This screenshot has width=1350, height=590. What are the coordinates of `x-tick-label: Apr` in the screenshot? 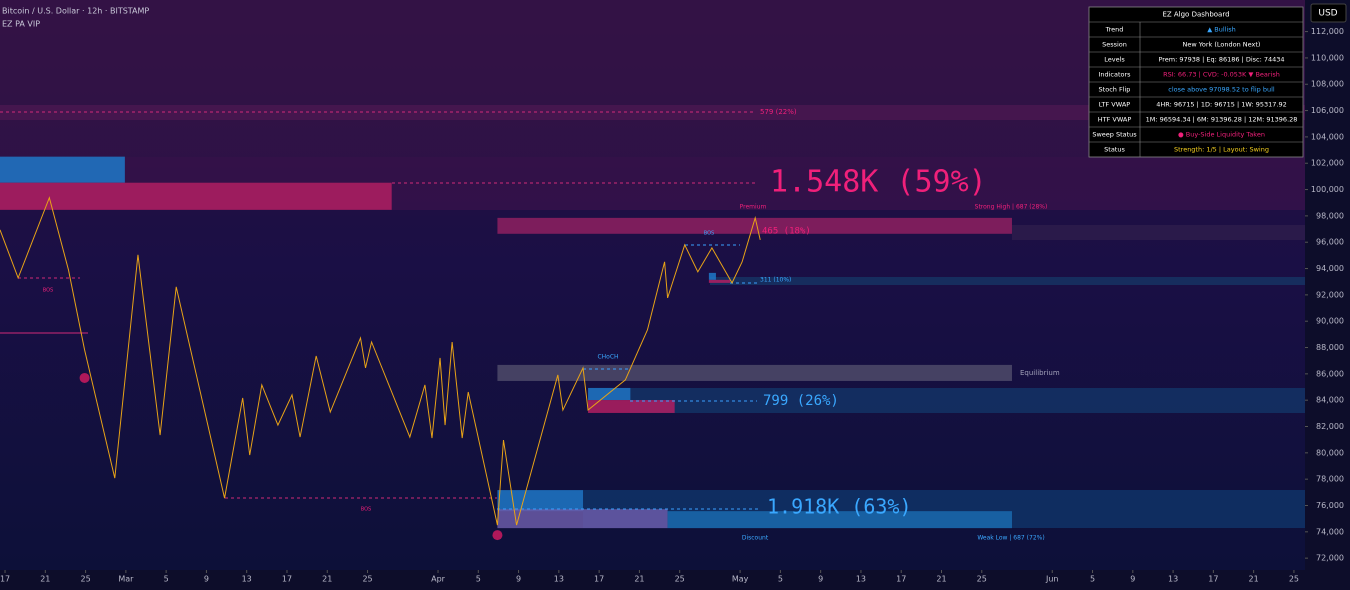 It's located at (438, 579).